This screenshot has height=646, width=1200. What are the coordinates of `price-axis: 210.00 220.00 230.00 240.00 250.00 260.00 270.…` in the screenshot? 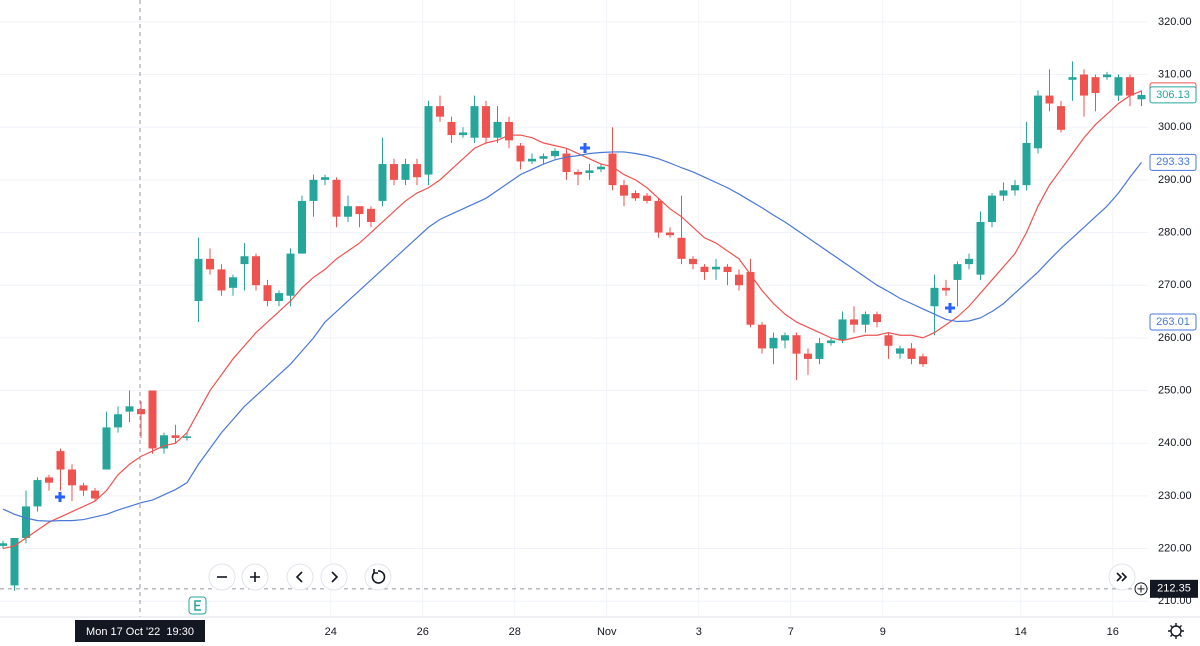 It's located at (1166, 311).